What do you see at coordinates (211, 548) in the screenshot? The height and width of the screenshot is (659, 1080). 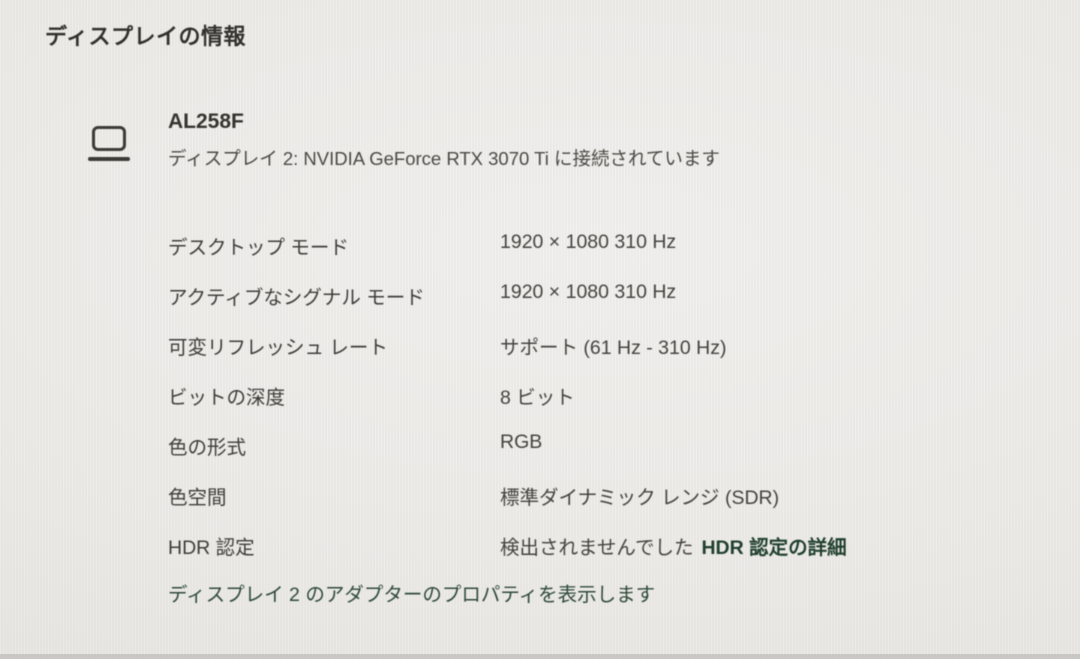 I see `info-label: HDR 認定` at bounding box center [211, 548].